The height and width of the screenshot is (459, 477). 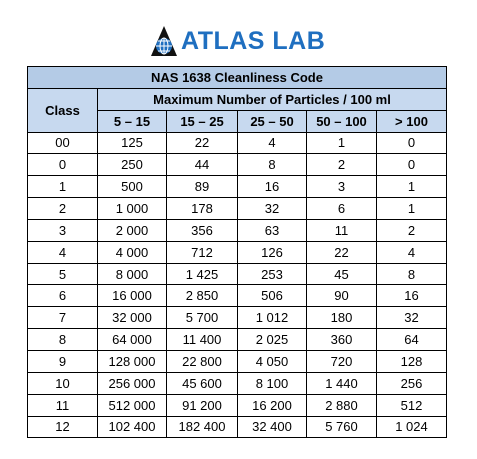 What do you see at coordinates (164, 41) in the screenshot?
I see `logo-icon` at bounding box center [164, 41].